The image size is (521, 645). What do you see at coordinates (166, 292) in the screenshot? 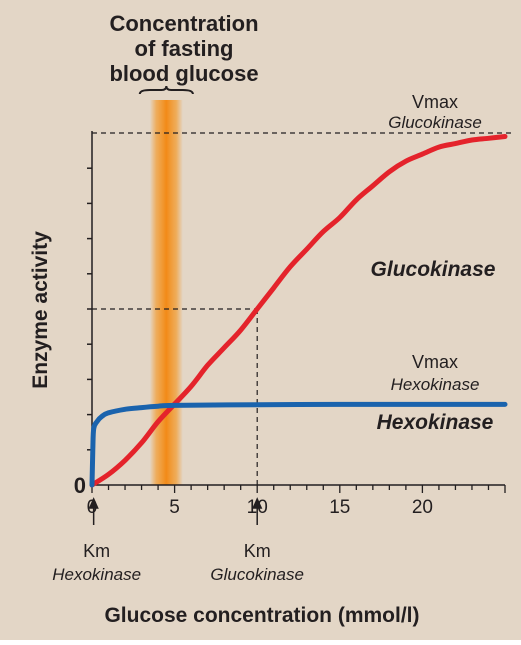
I see `fasting-glucose-band` at bounding box center [166, 292].